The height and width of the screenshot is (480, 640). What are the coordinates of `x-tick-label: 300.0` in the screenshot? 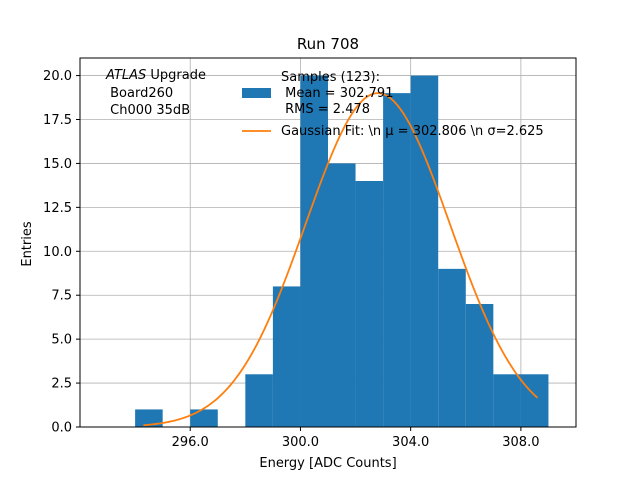 It's located at (300, 442).